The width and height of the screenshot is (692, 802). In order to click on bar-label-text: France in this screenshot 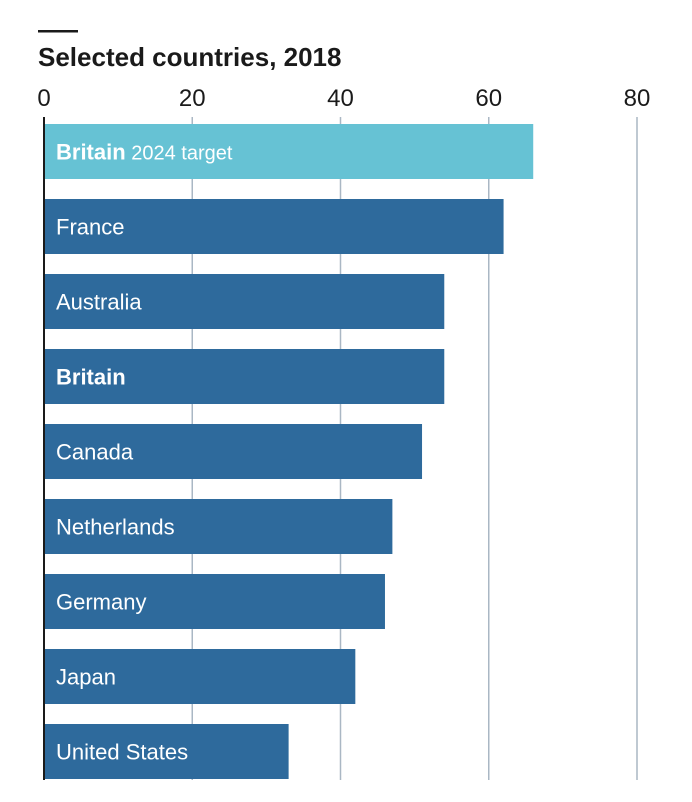, I will do `click(90, 227)`.